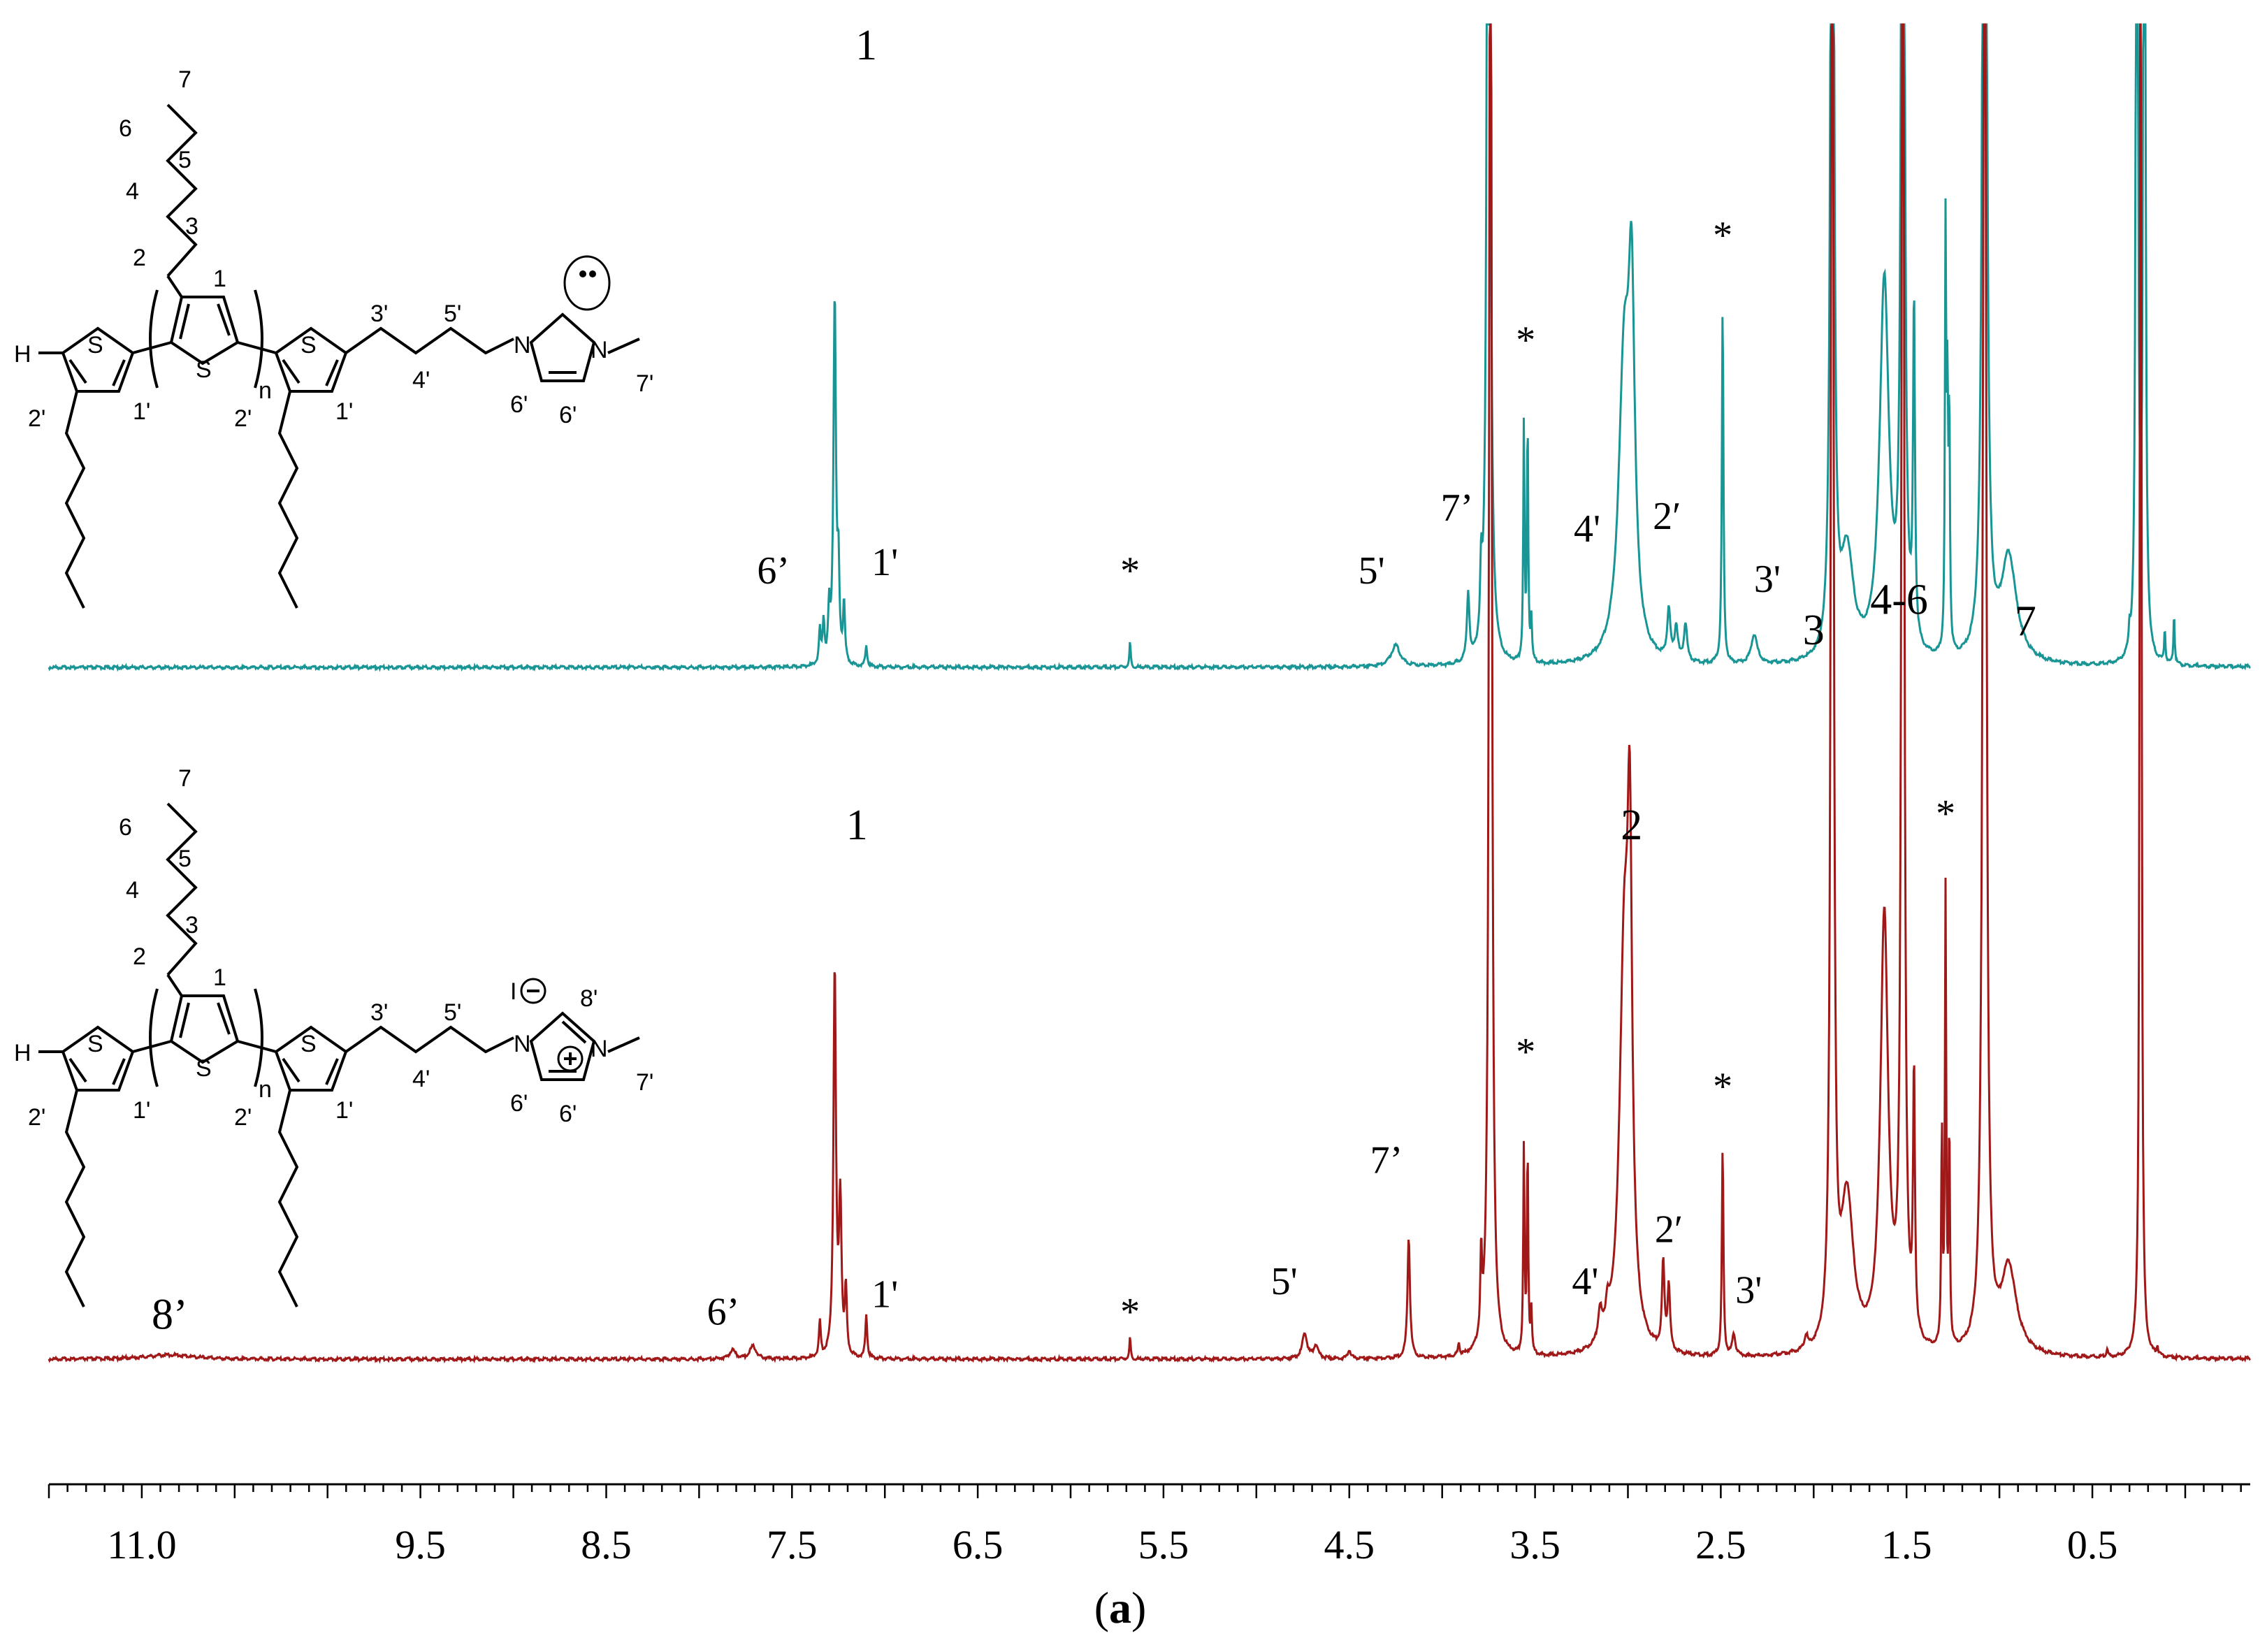 The image size is (2267, 1652). I want to click on imidazolium-charge-ring, so click(570, 1058).